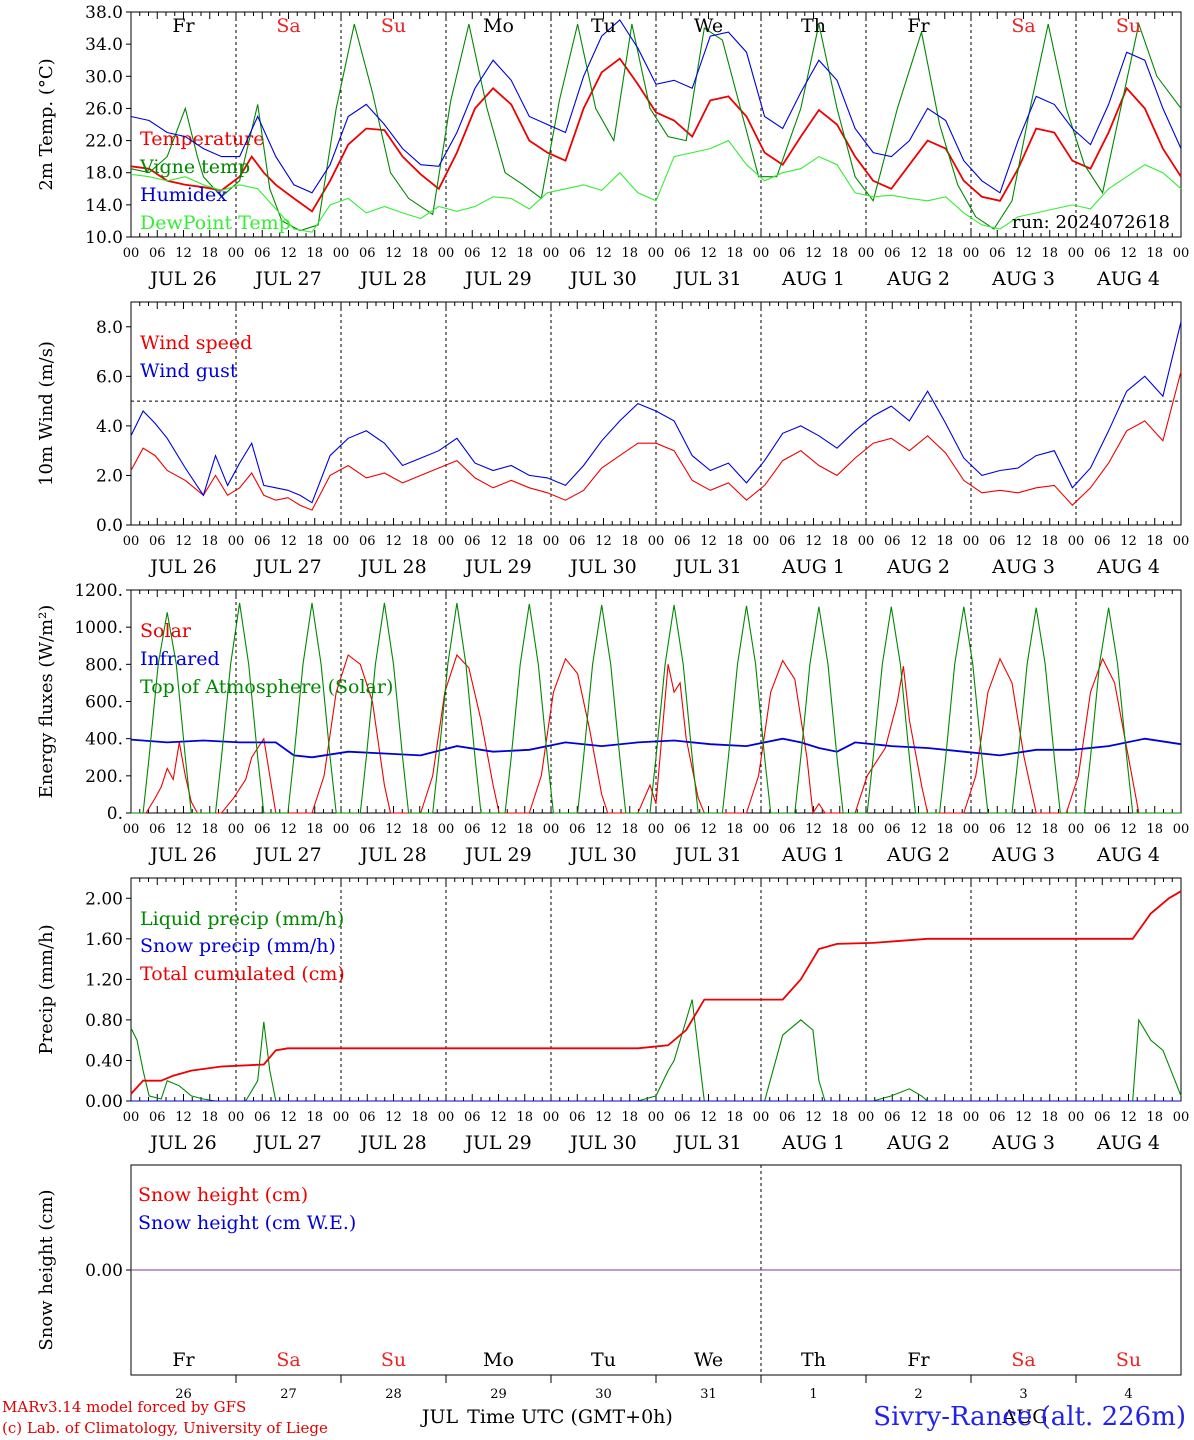 The width and height of the screenshot is (1194, 1440). Describe the element at coordinates (180, 659) in the screenshot. I see `legend-entry: Infrared` at that location.